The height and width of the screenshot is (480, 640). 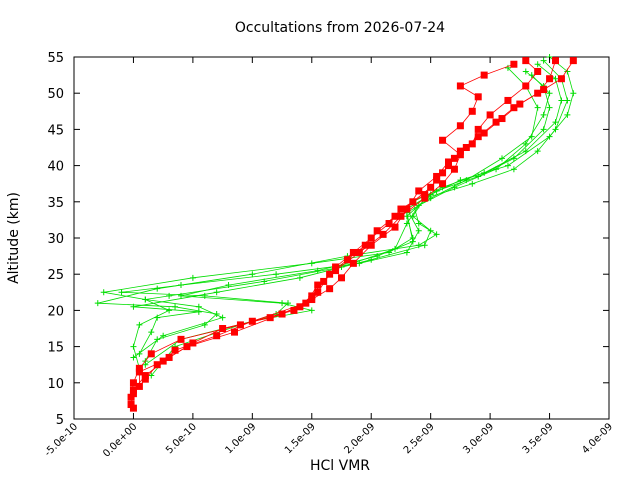 What do you see at coordinates (478, 438) in the screenshot?
I see `x-tick-label: 3.0e-09` at bounding box center [478, 438].